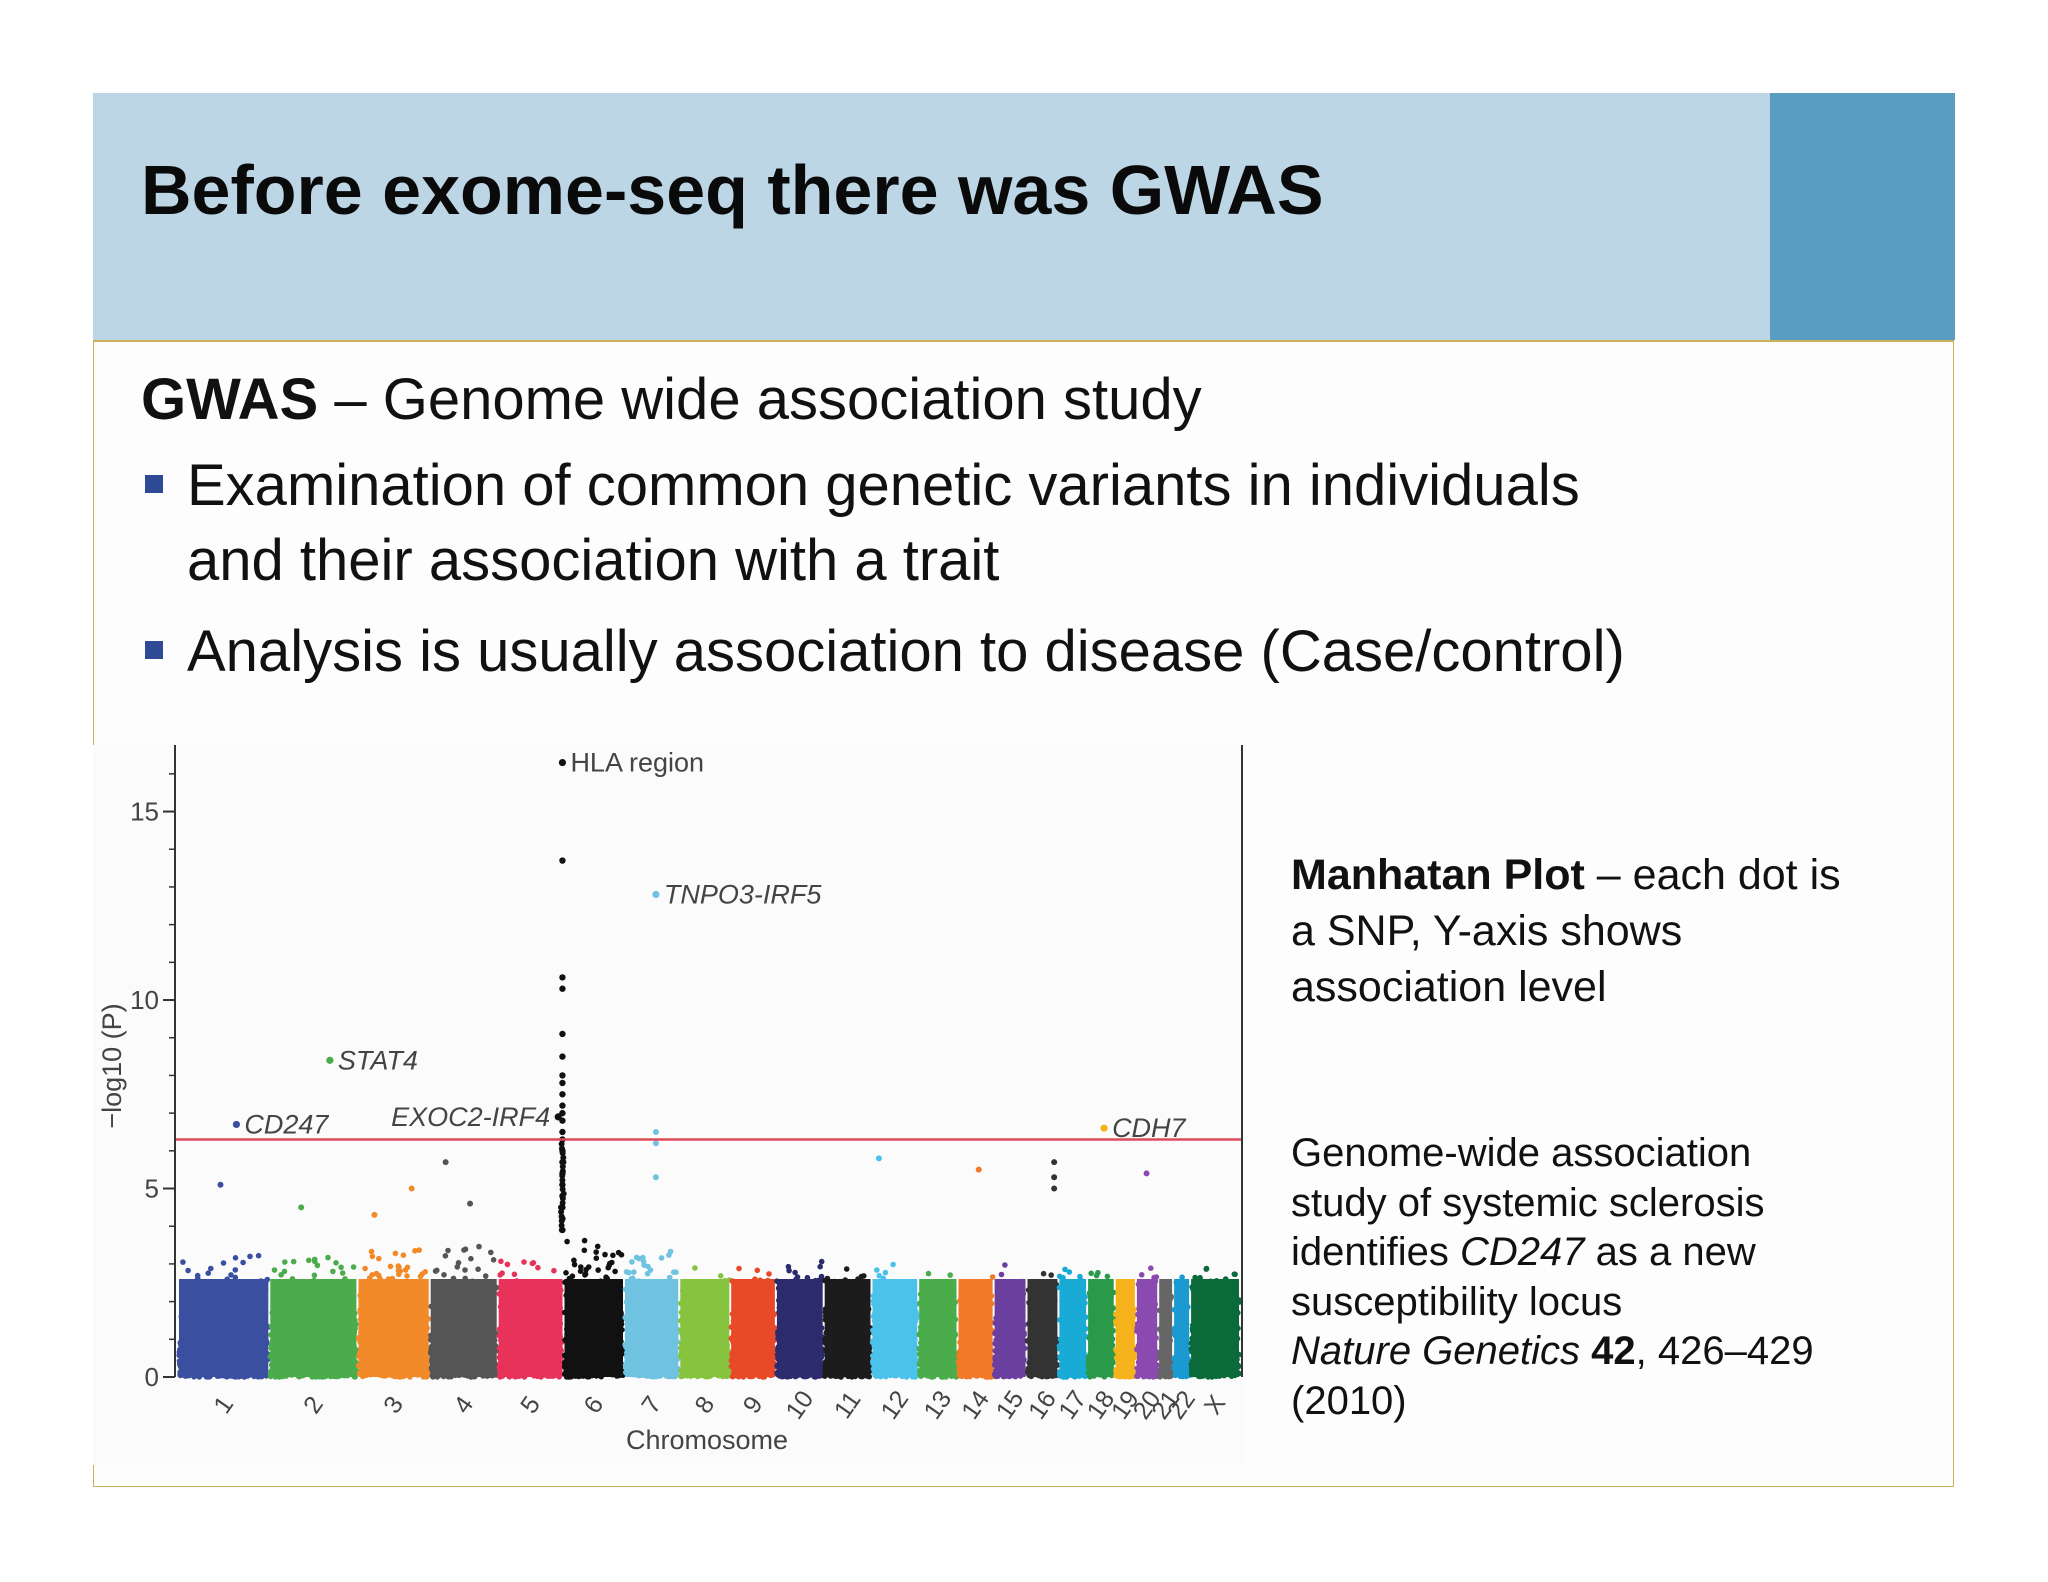 Image resolution: width=2048 pixels, height=1582 pixels. I want to click on snp-band-chr6, so click(593, 1328).